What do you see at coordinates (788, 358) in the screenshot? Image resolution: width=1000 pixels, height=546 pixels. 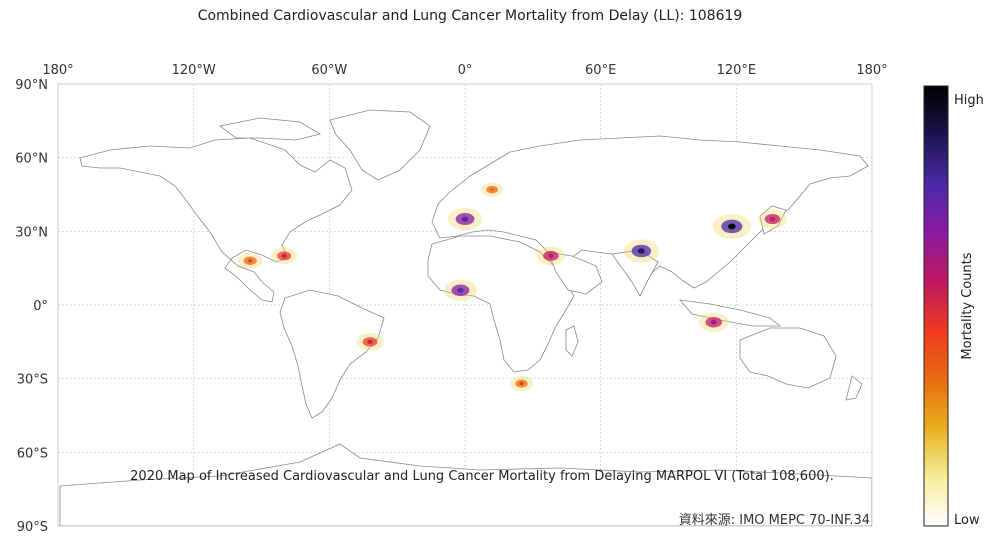 I see `landmass-australia` at bounding box center [788, 358].